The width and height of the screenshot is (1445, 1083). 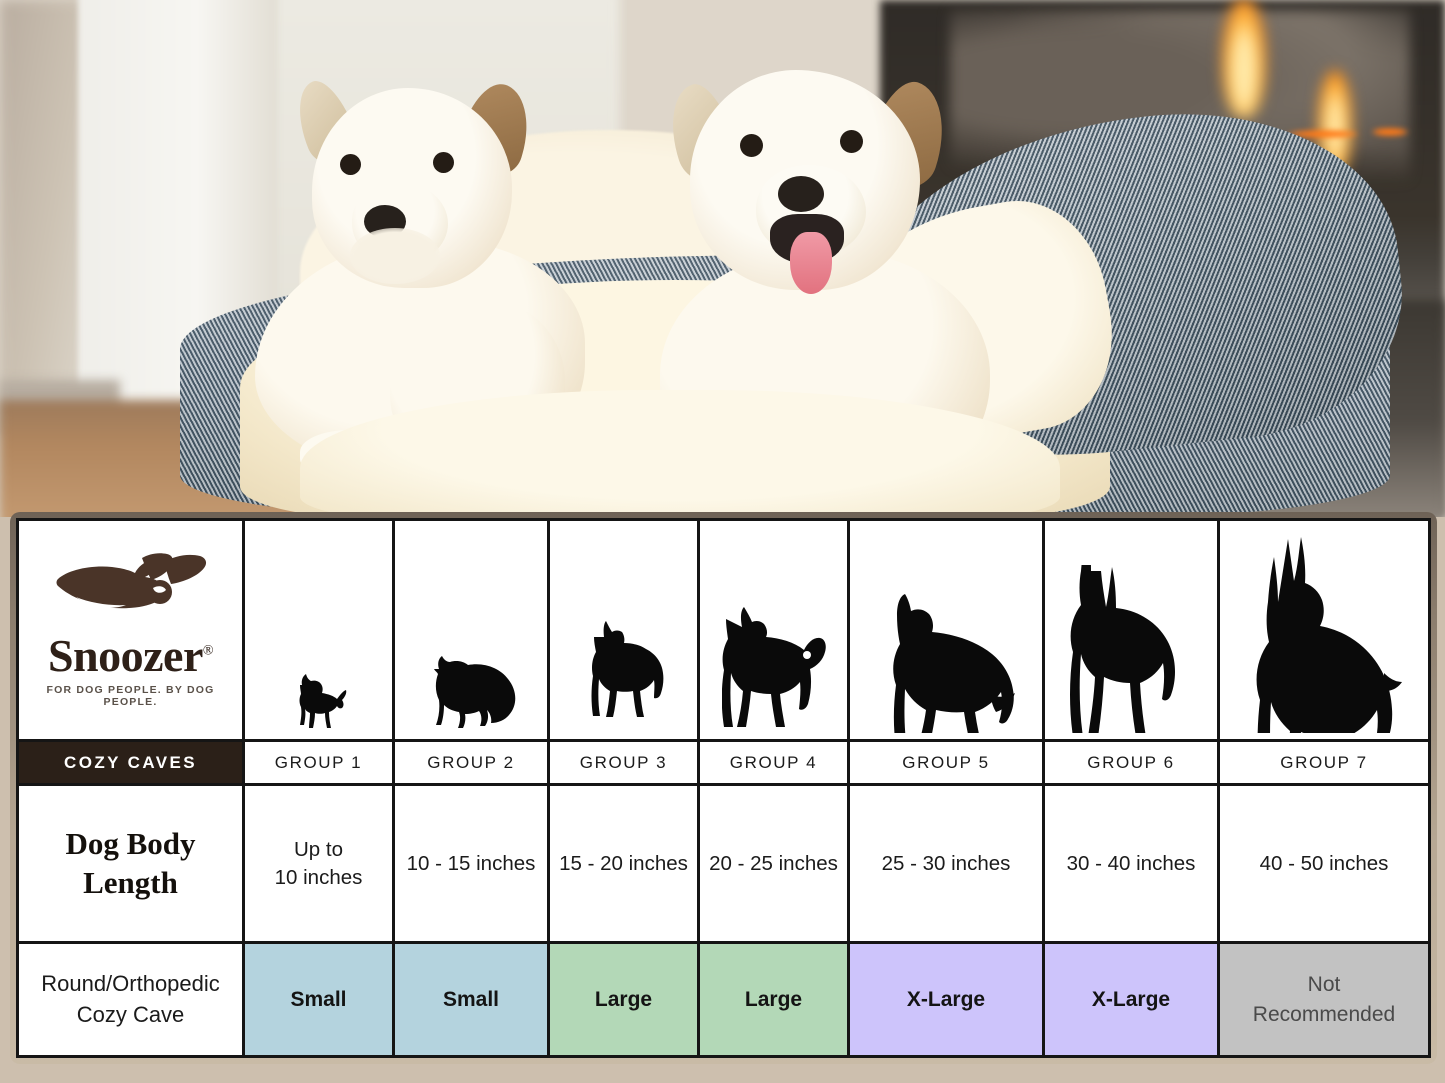 What do you see at coordinates (132, 761) in the screenshot?
I see `cozy-caves-header: COZY CAVES` at bounding box center [132, 761].